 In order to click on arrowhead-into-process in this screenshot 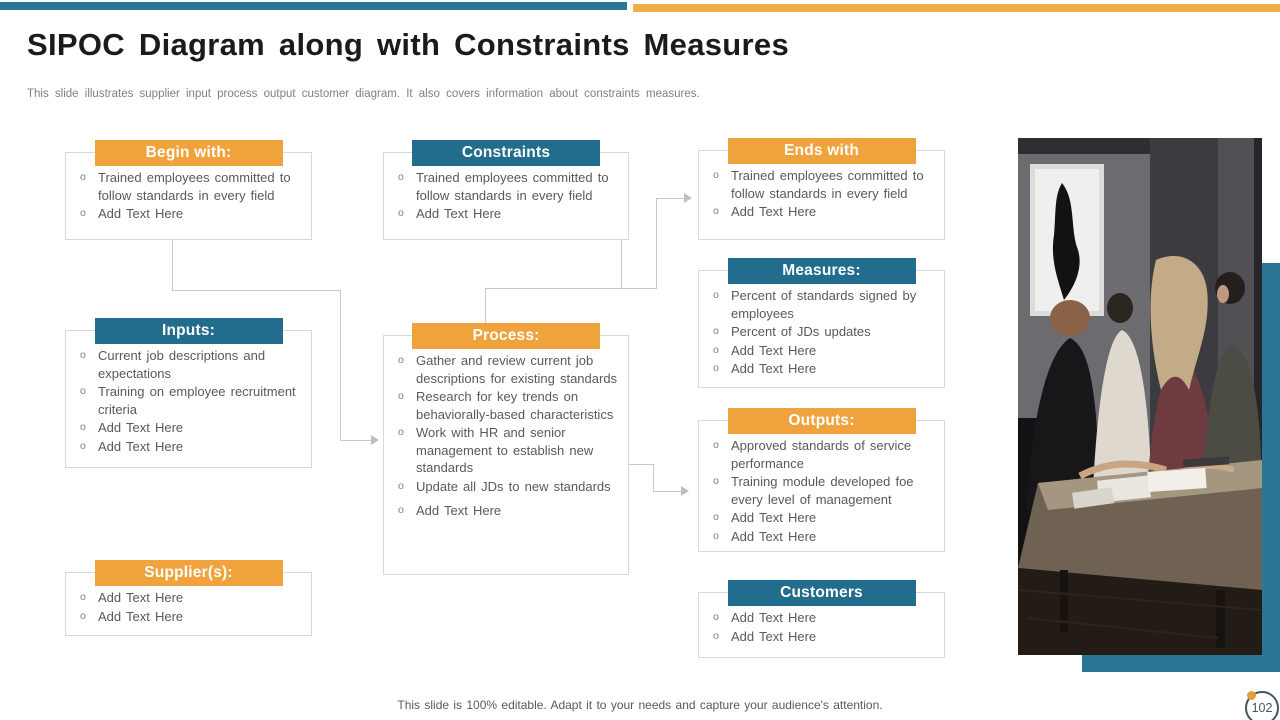, I will do `click(375, 440)`.